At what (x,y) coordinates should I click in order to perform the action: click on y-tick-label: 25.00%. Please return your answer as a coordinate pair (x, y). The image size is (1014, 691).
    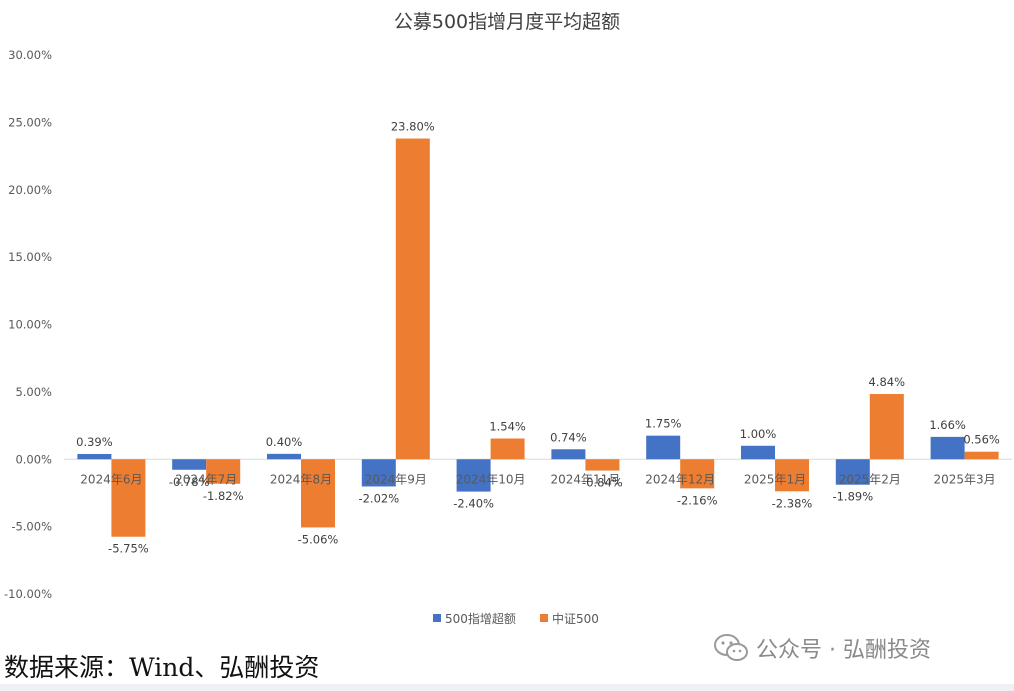
    Looking at the image, I should click on (30, 122).